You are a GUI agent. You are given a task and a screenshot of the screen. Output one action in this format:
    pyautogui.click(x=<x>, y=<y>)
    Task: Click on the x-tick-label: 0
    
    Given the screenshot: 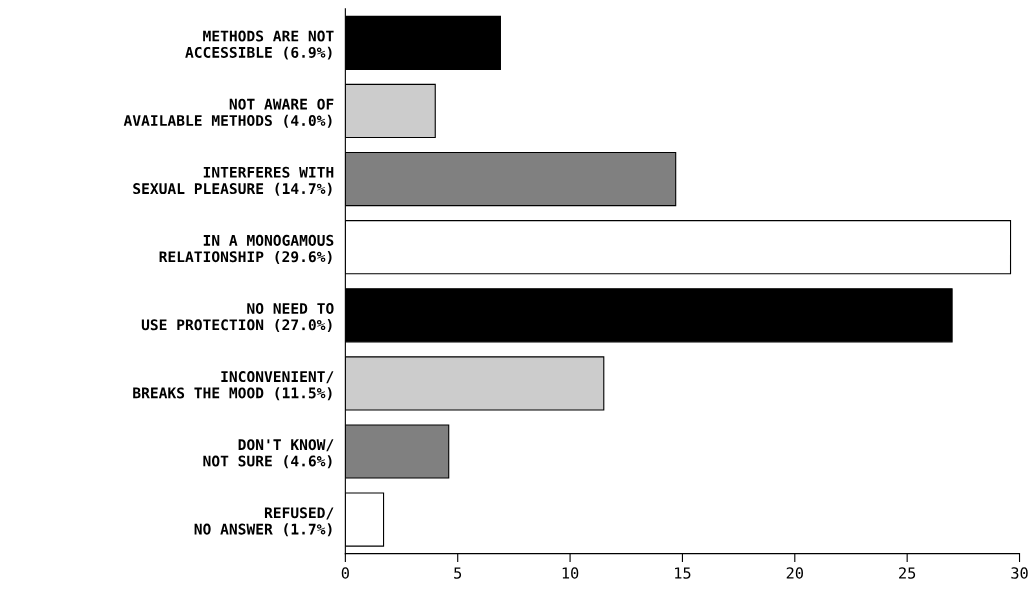 What is the action you would take?
    pyautogui.click(x=345, y=573)
    